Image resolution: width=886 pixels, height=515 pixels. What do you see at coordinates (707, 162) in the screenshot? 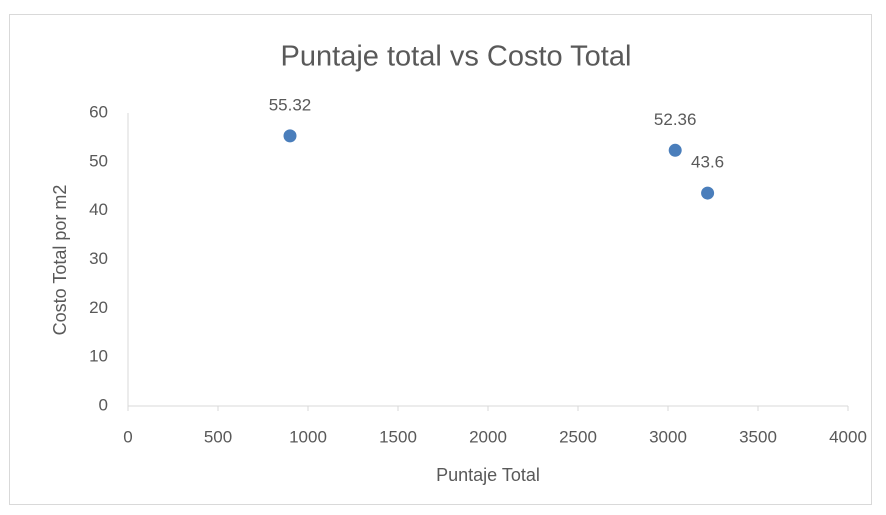
I see `data-label: 43.6` at bounding box center [707, 162].